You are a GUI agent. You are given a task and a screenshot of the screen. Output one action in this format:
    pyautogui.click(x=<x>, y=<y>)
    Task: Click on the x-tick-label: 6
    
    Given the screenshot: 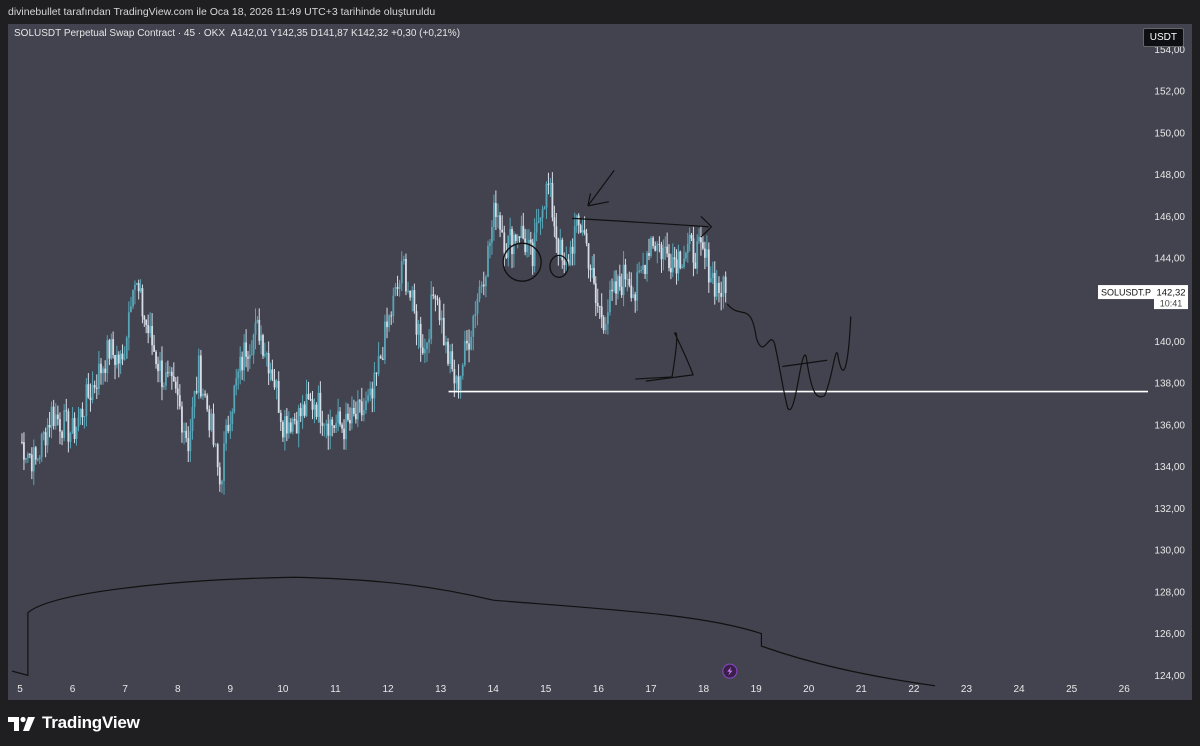 What is the action you would take?
    pyautogui.click(x=73, y=689)
    